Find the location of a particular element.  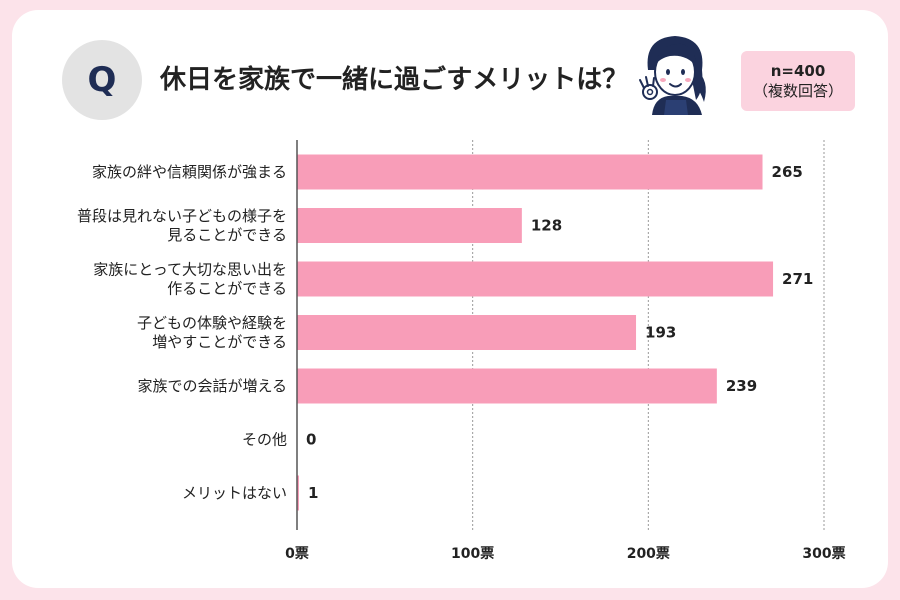

x-tick-label: 200票 is located at coordinates (648, 554).